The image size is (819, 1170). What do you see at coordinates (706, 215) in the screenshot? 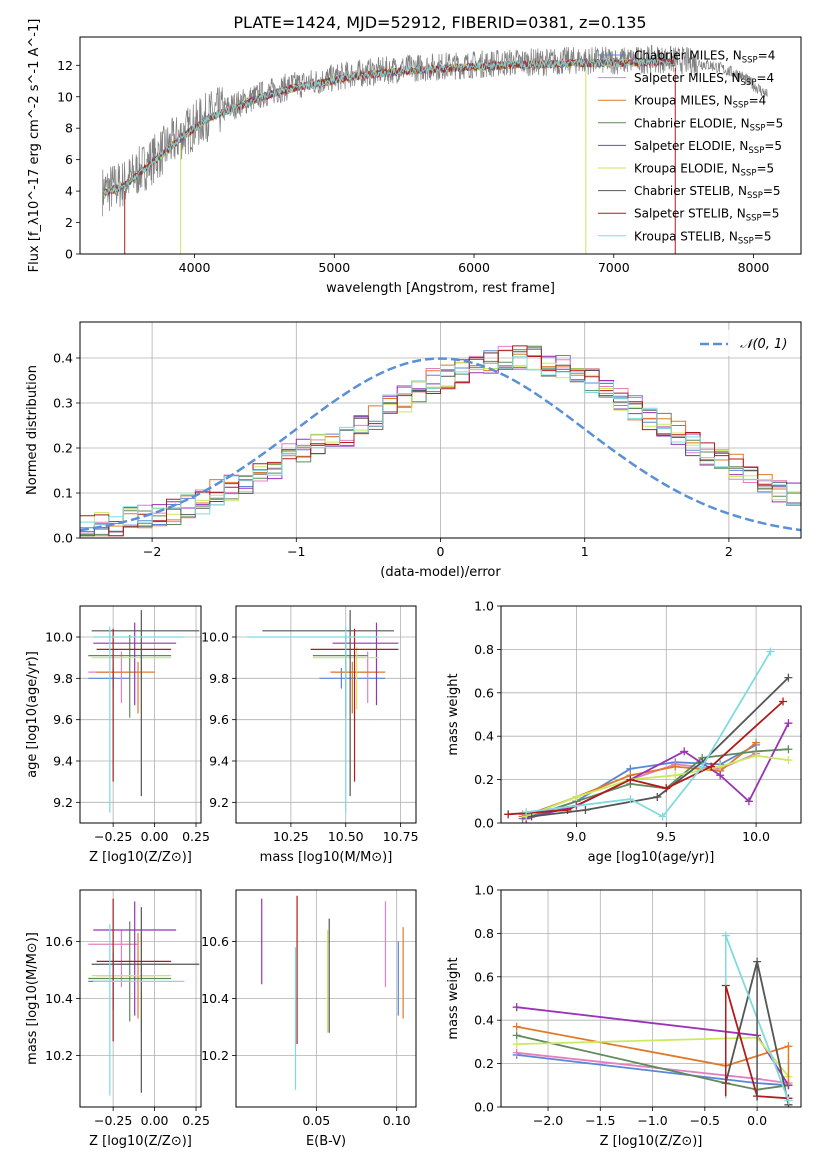
I see `legend-label: Salpeter STELIB, NSSP=5` at bounding box center [706, 215].